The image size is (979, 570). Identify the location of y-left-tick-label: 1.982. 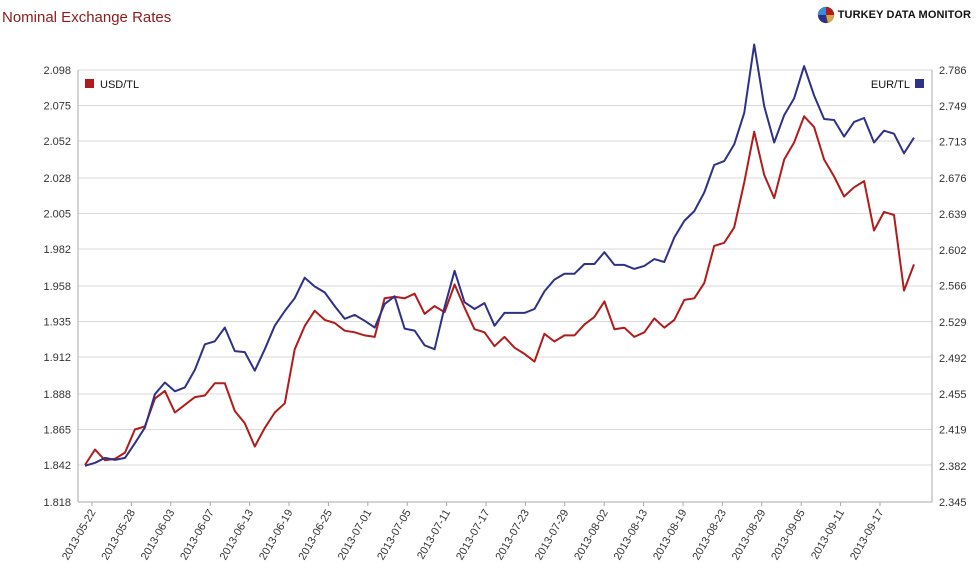
(57, 250).